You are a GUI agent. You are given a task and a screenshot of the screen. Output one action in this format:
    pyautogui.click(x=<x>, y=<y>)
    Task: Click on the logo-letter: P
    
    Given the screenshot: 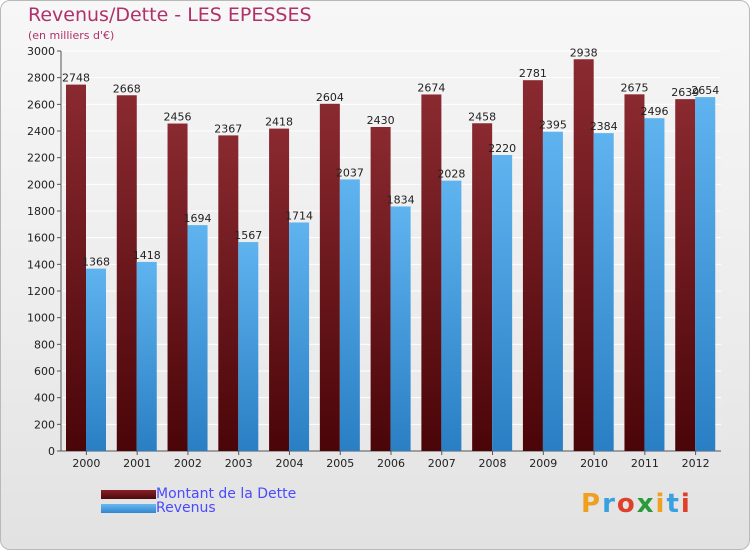 What is the action you would take?
    pyautogui.click(x=592, y=504)
    